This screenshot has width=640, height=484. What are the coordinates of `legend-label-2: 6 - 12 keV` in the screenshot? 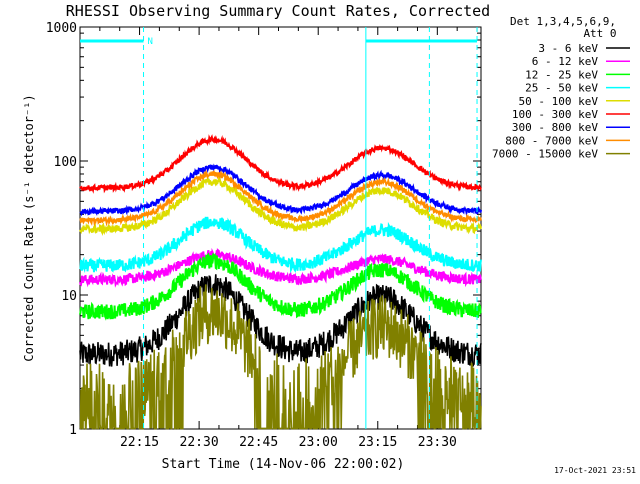 It's located at (565, 61).